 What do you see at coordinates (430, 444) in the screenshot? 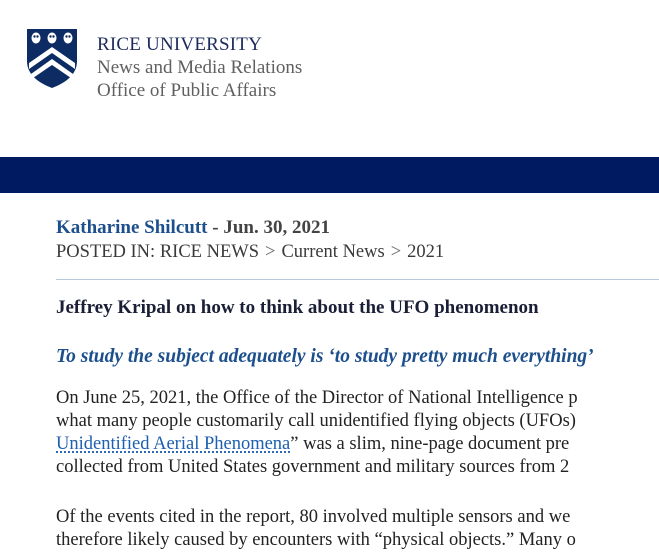
I see `paragraph-text: ” was a slim, nine-page document pre` at bounding box center [430, 444].